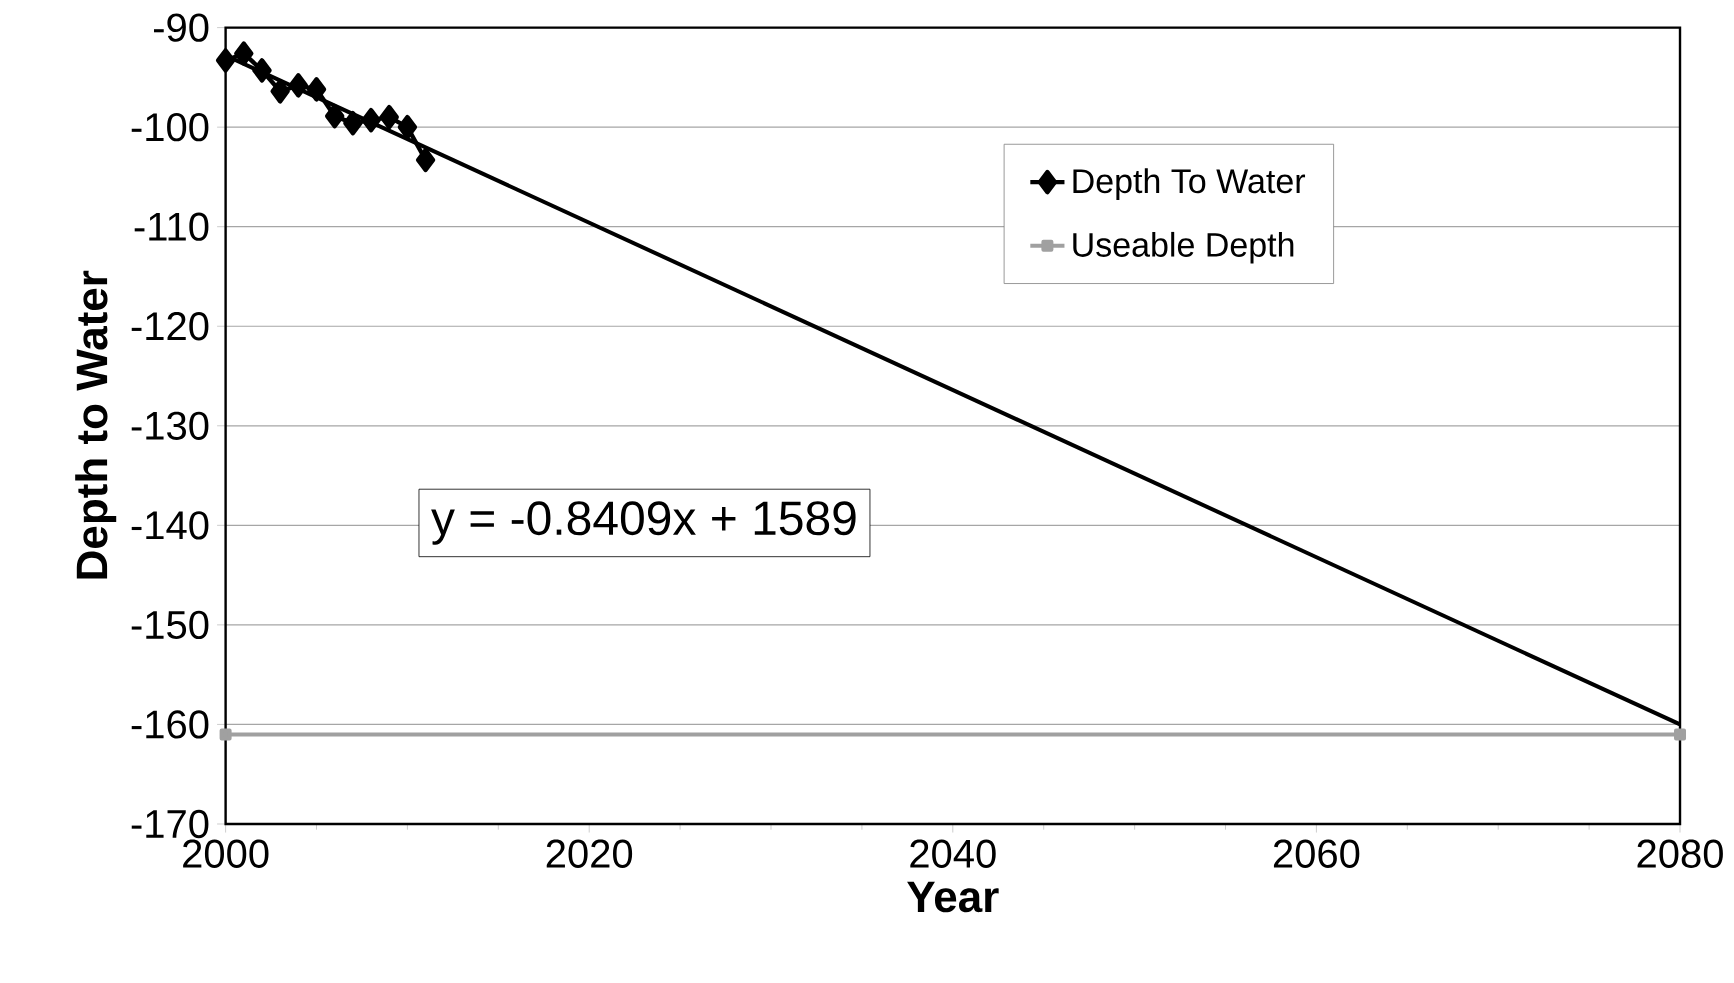 The height and width of the screenshot is (983, 1734). Describe the element at coordinates (170, 824) in the screenshot. I see `y-tick-label: -170` at that location.